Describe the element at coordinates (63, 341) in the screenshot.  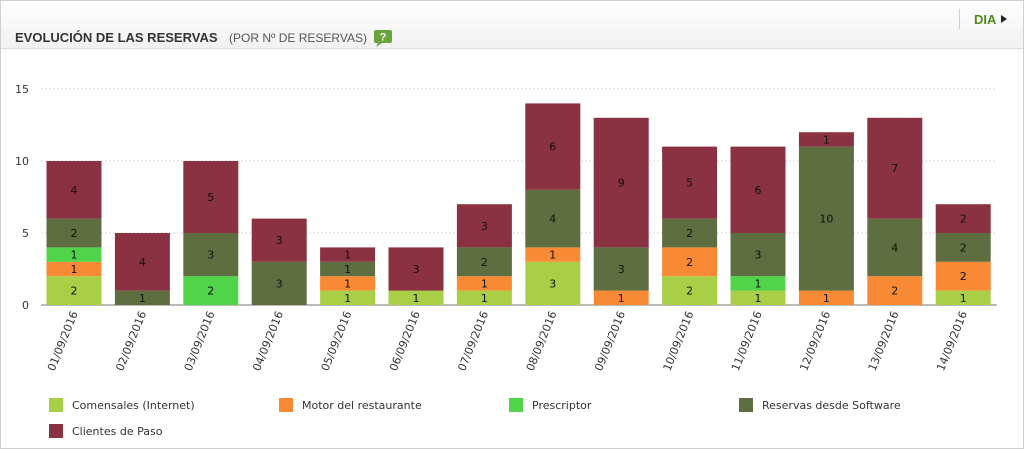
I see `x-tick-label: 01/09/2016` at that location.